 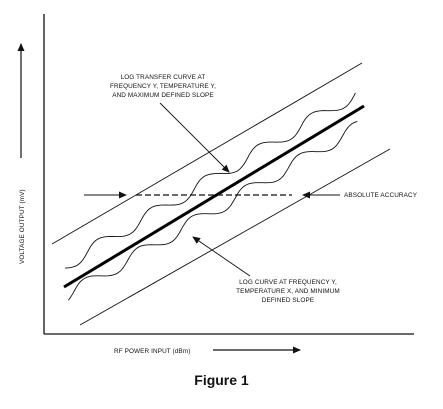 I want to click on upper-callout-line-3: AND MAXIMUM DEFINED SLOPE, so click(x=163, y=95).